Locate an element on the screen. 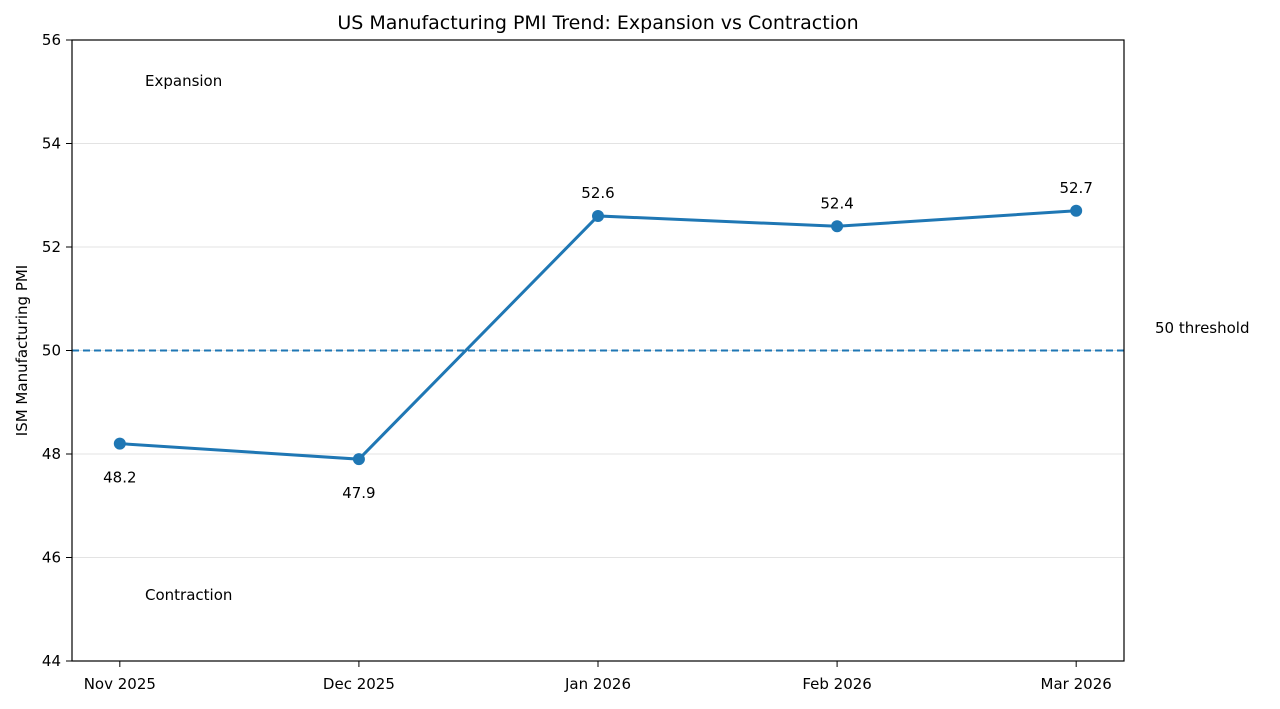  x-tick-label: Jan 2026 is located at coordinates (597, 684).